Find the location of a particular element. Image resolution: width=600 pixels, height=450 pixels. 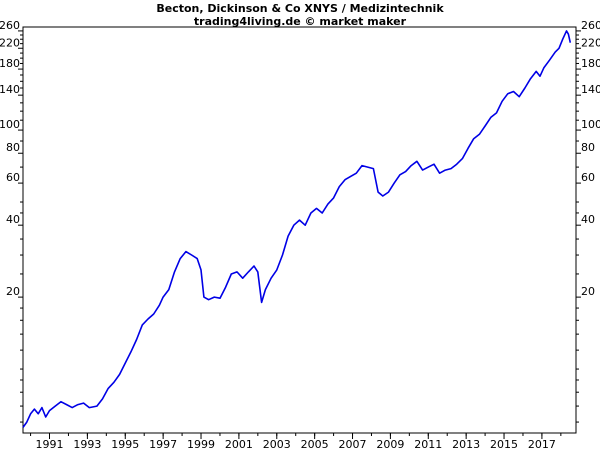

x-tick-label: 1997 is located at coordinates (163, 444).